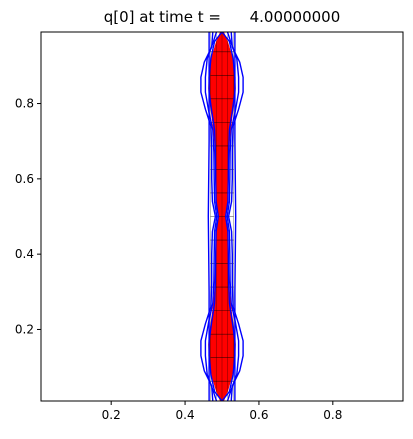 Image resolution: width=413 pixels, height=439 pixels. I want to click on plot-area, so click(222, 216).